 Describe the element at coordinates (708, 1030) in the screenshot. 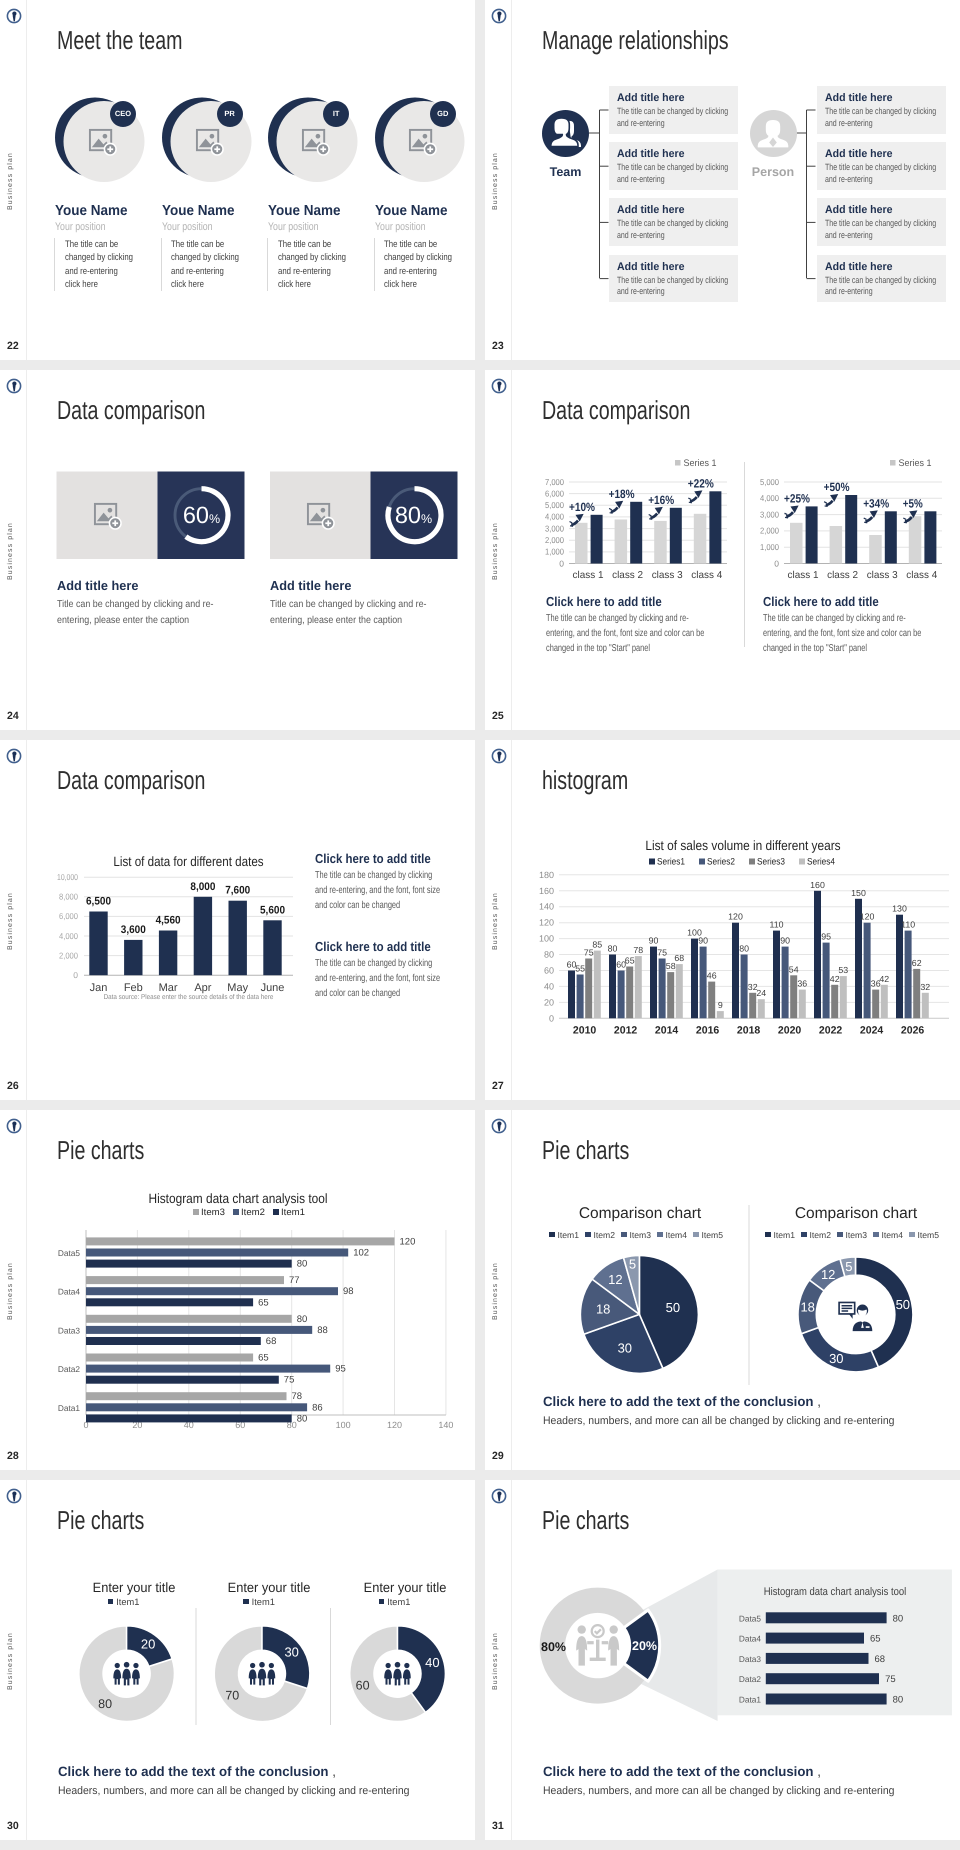

I see `svg-text: 2016` at that location.